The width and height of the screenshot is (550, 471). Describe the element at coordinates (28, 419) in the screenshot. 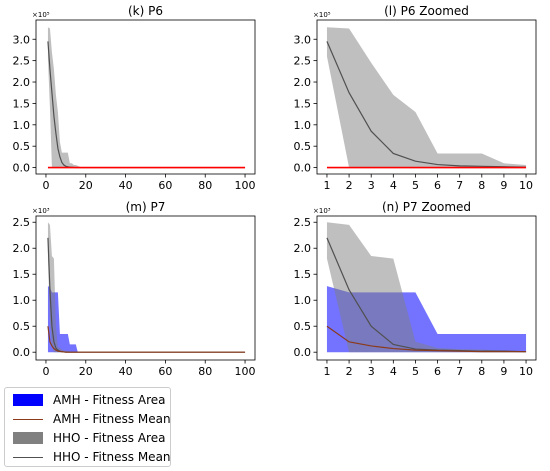

I see `amh-mean-swatch` at that location.